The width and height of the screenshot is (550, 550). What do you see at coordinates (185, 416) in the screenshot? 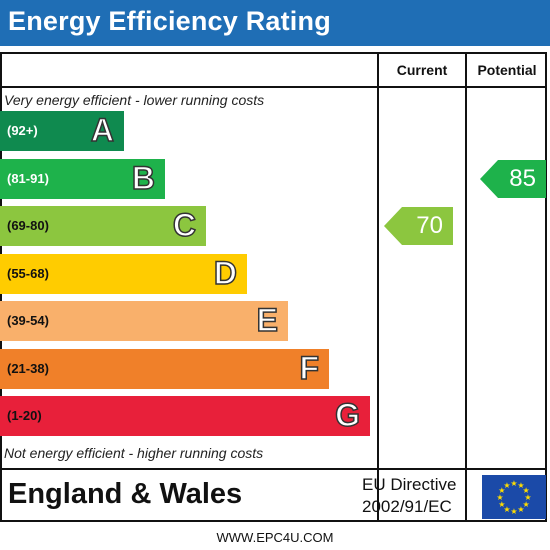
I see `band-g: (1-20) G` at bounding box center [185, 416].